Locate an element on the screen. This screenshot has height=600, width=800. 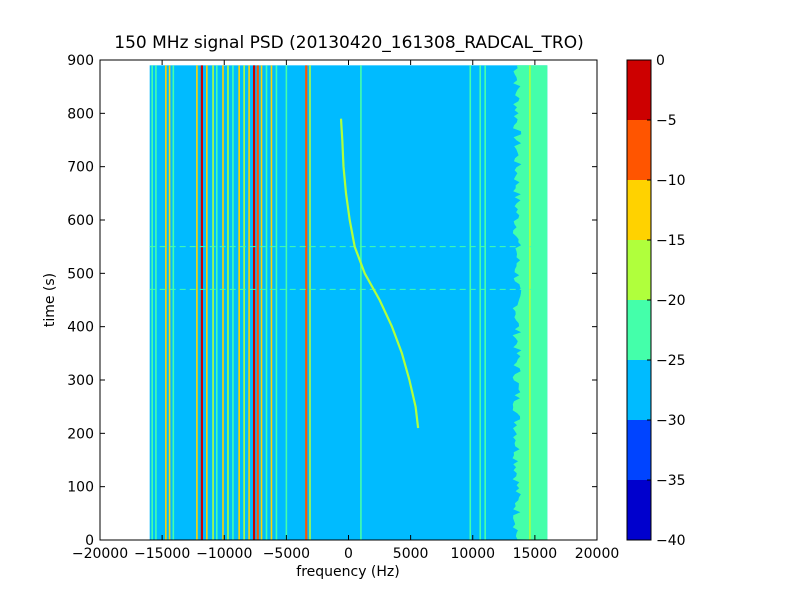
colorbar-tick-label: −35 is located at coordinates (671, 481).